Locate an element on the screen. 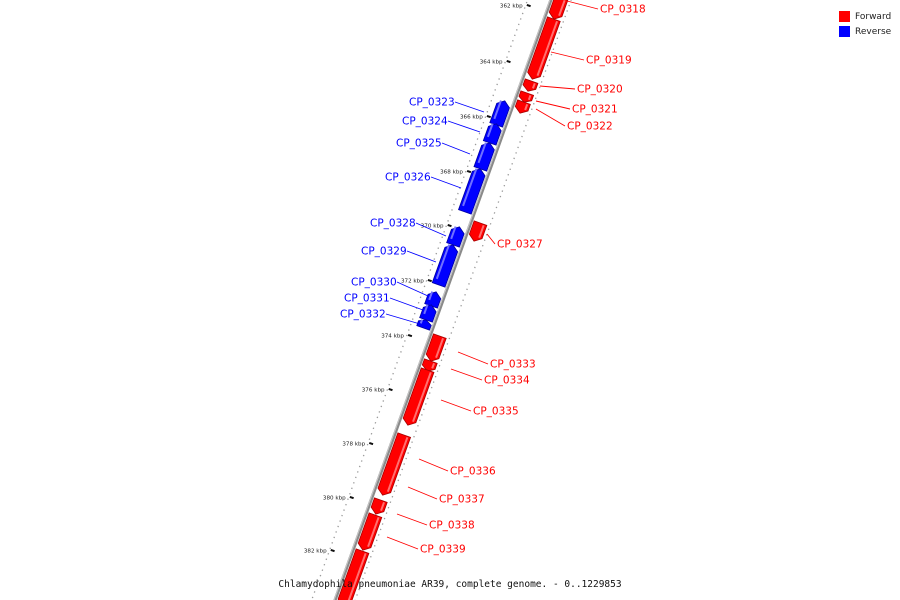  reverse-swatch is located at coordinates (844, 31).